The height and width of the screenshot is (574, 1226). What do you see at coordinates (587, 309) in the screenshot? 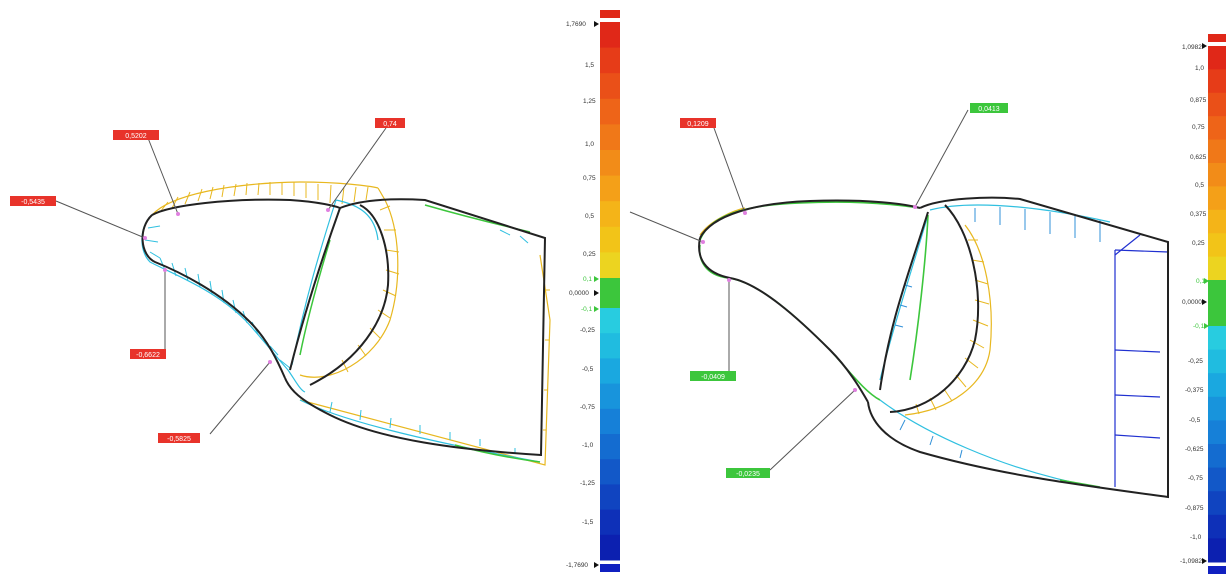
I see `scale-tol-minus-label: -0,1` at bounding box center [587, 309].